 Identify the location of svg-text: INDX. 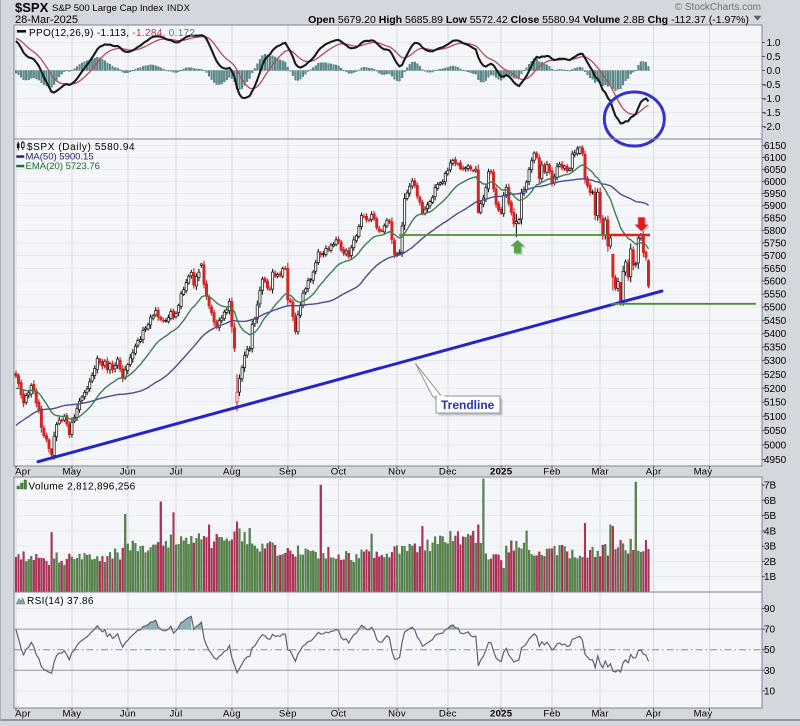
(178, 8).